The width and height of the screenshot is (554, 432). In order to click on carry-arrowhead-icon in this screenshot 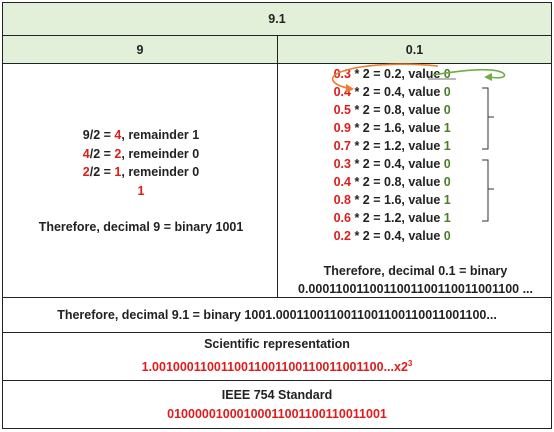, I will do `click(350, 88)`.